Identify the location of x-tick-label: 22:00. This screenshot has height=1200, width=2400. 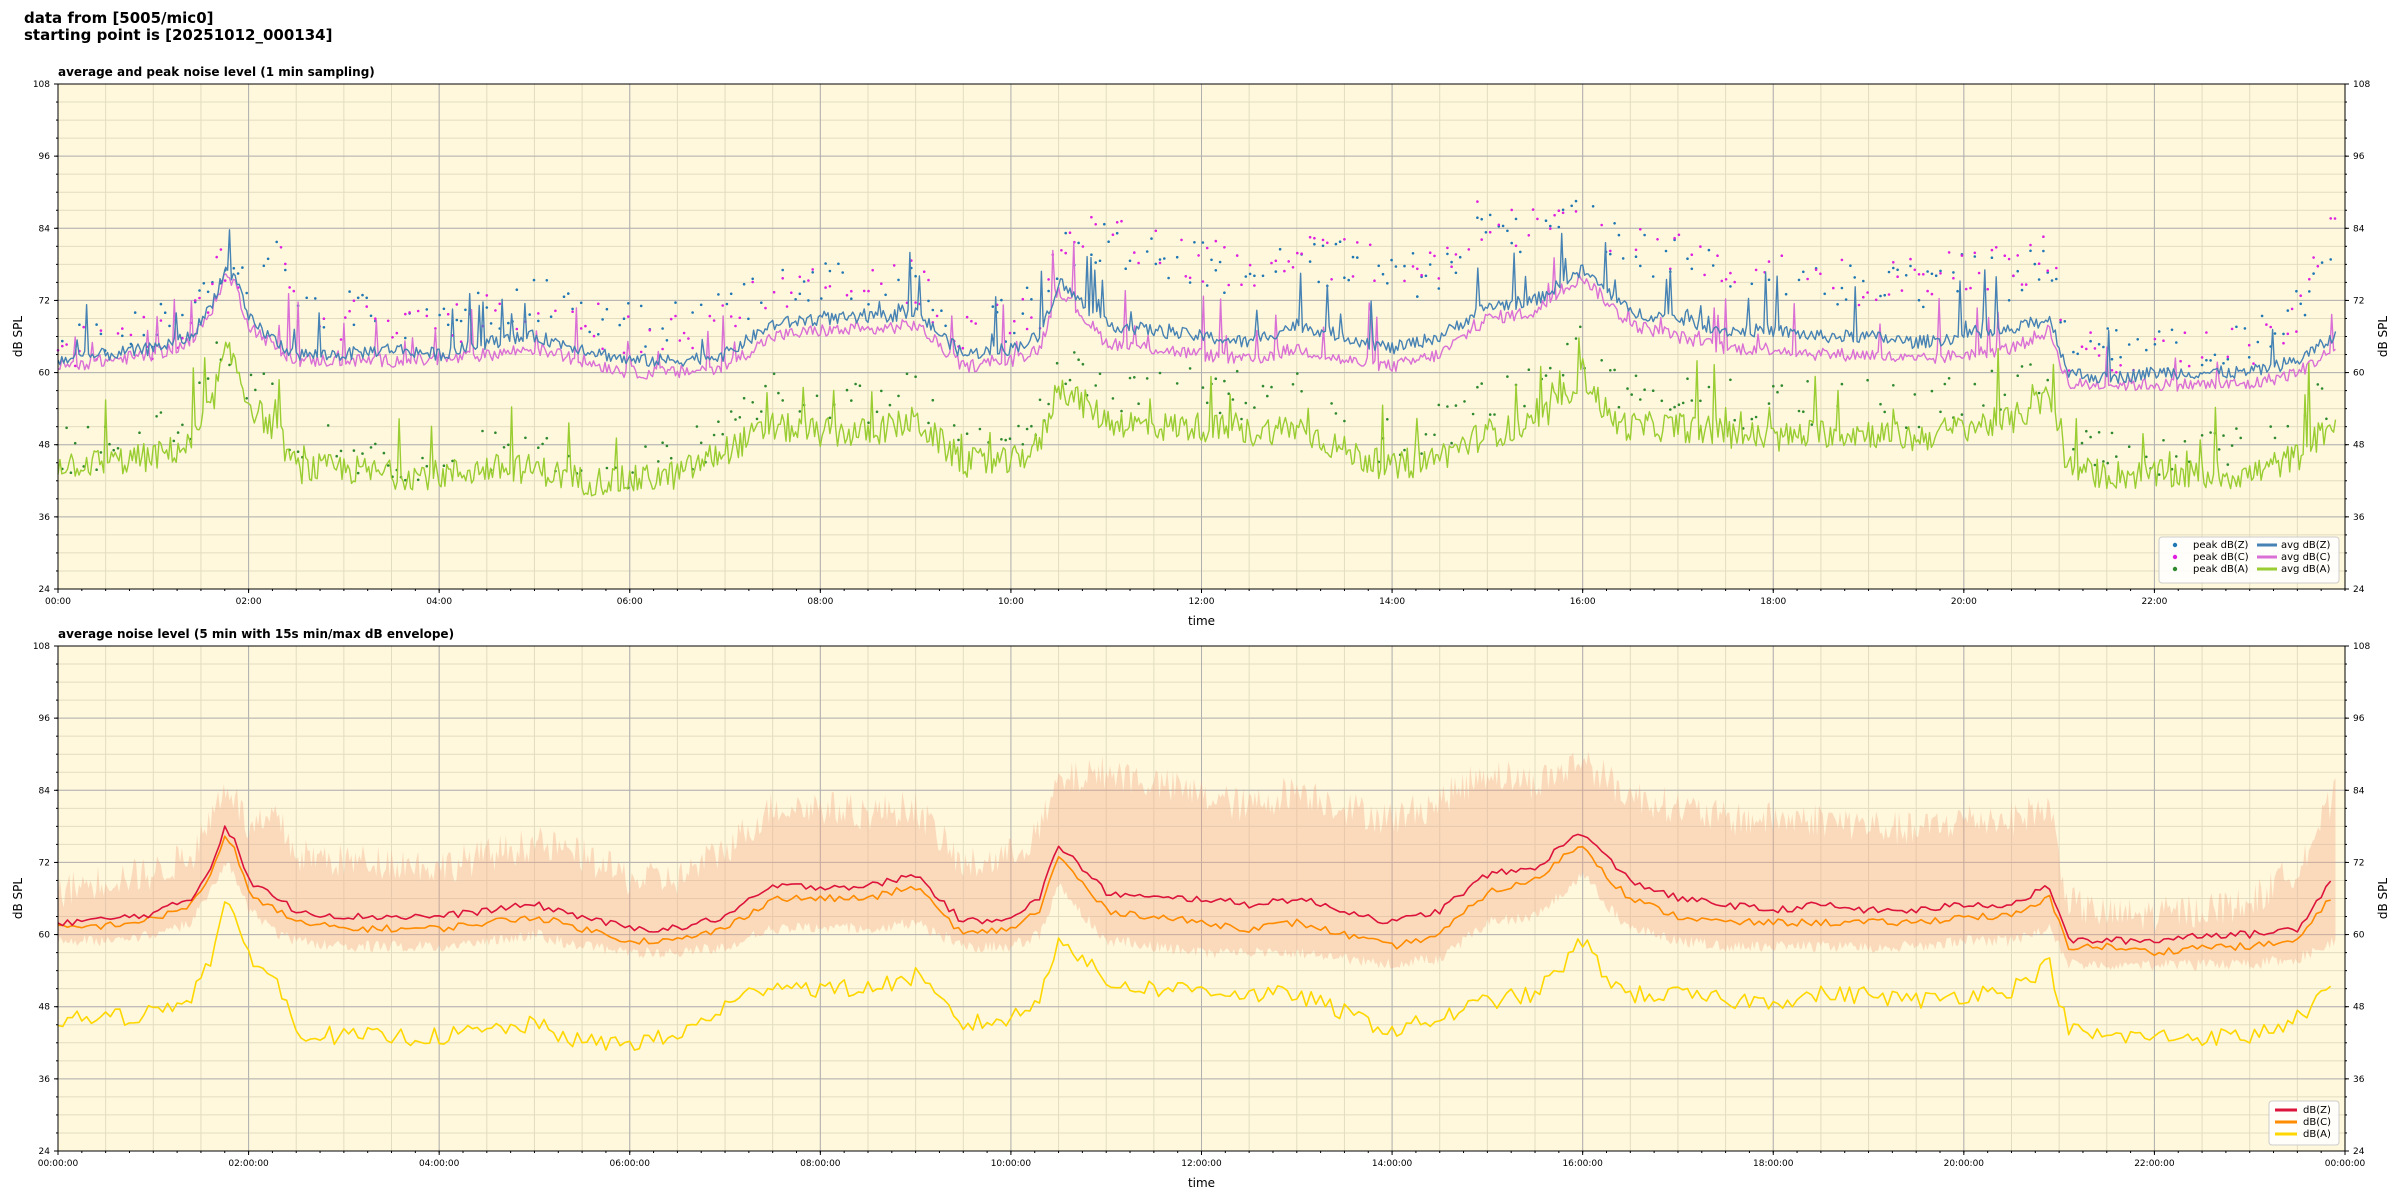
(2154, 602).